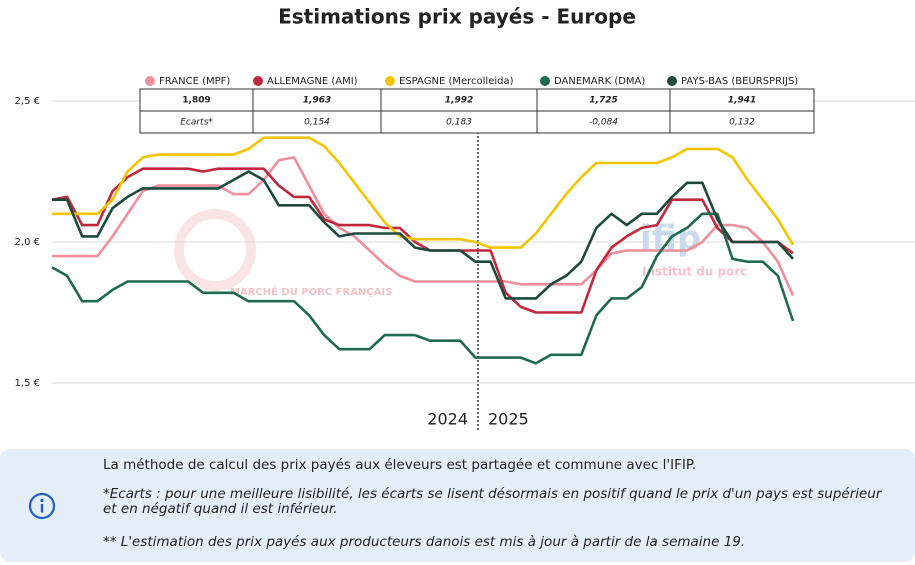 This screenshot has height=565, width=915. What do you see at coordinates (508, 419) in the screenshot?
I see `year-label: 2025` at bounding box center [508, 419].